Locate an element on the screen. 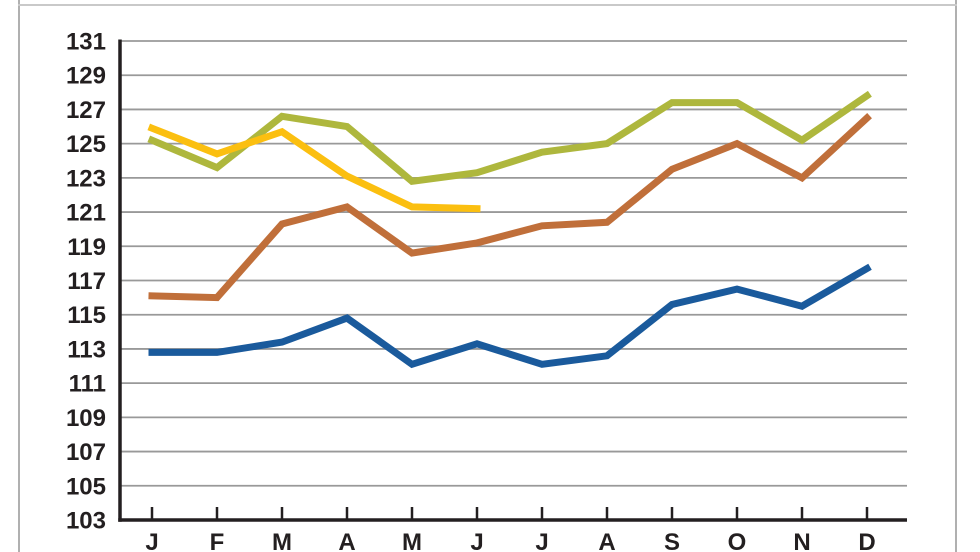 Image resolution: width=980 pixels, height=552 pixels. y-axis-tick-label: 113 is located at coordinates (86, 349).